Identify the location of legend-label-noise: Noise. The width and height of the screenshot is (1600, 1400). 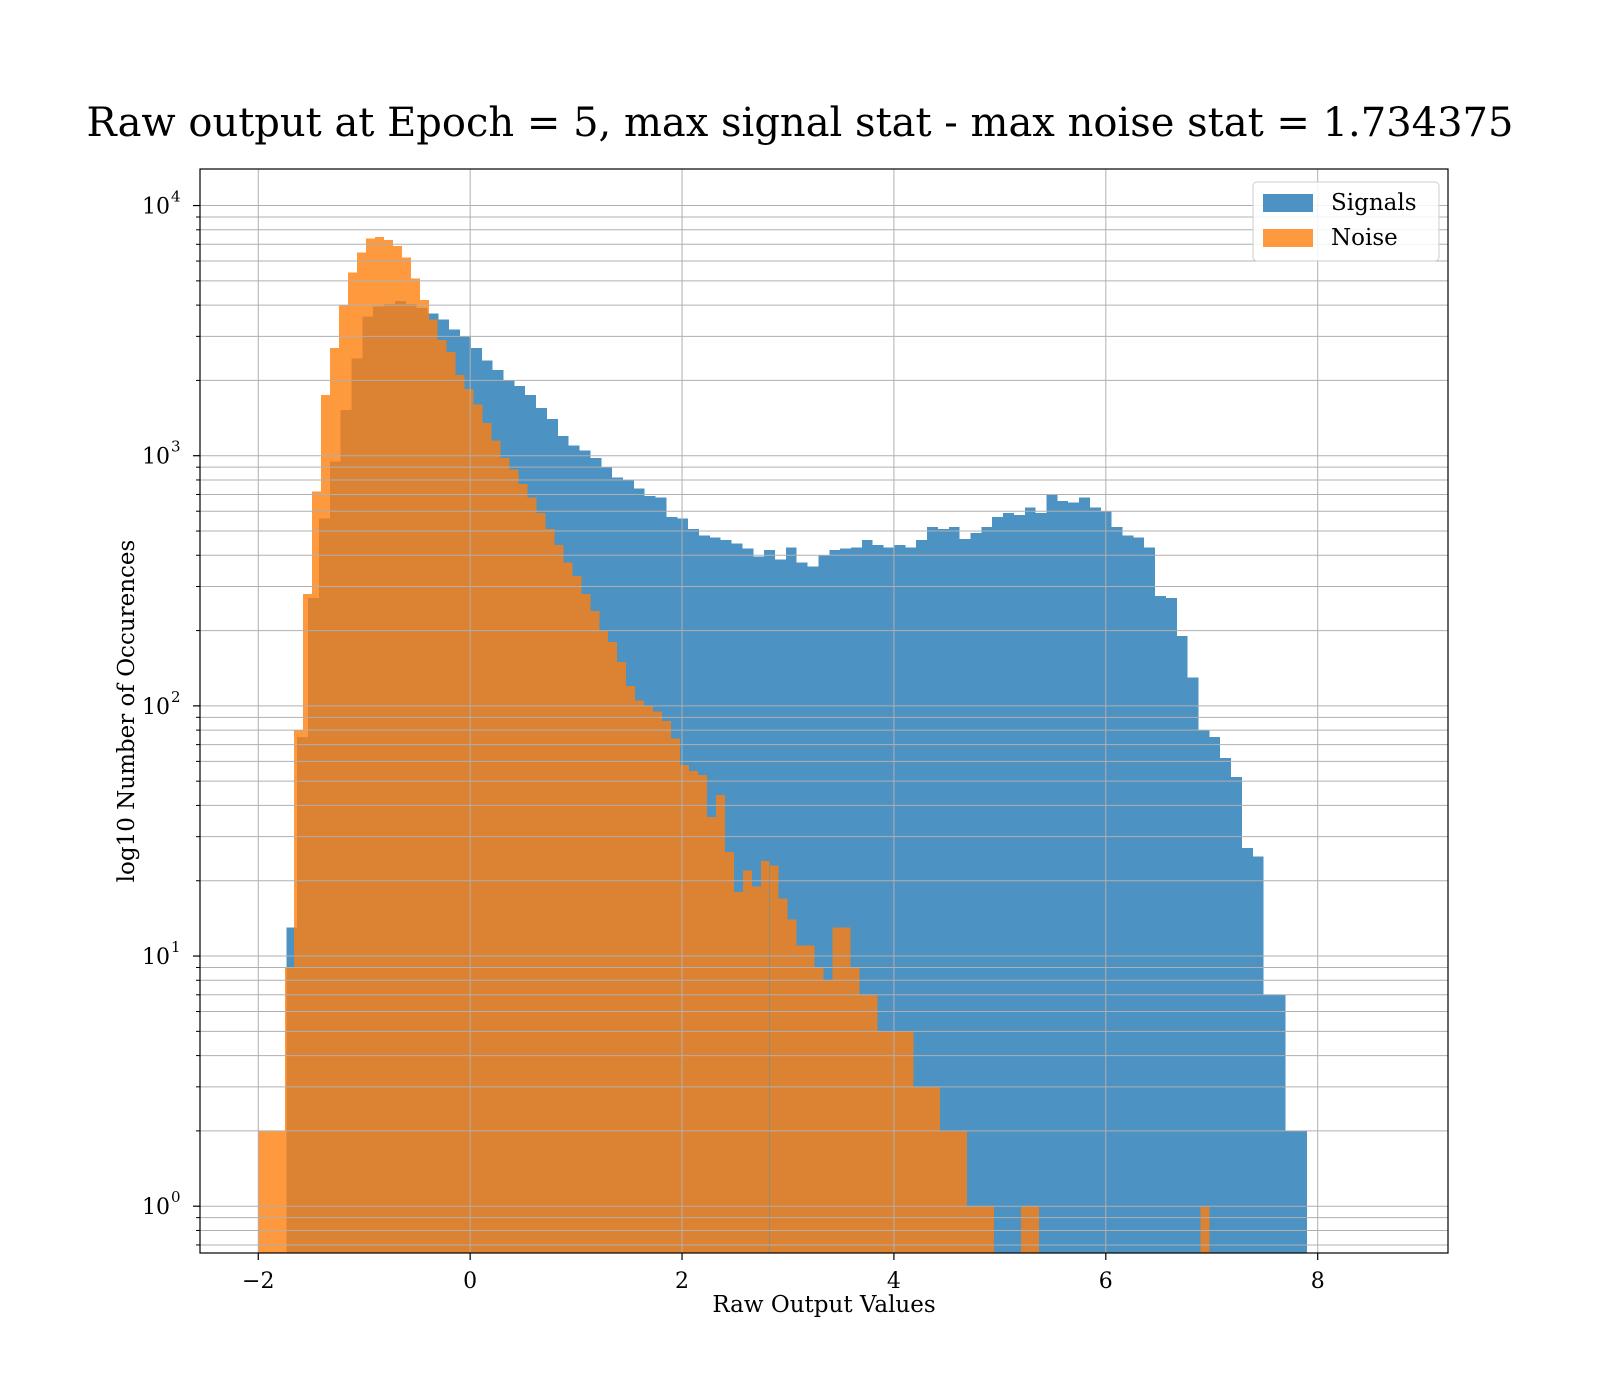
(1364, 238).